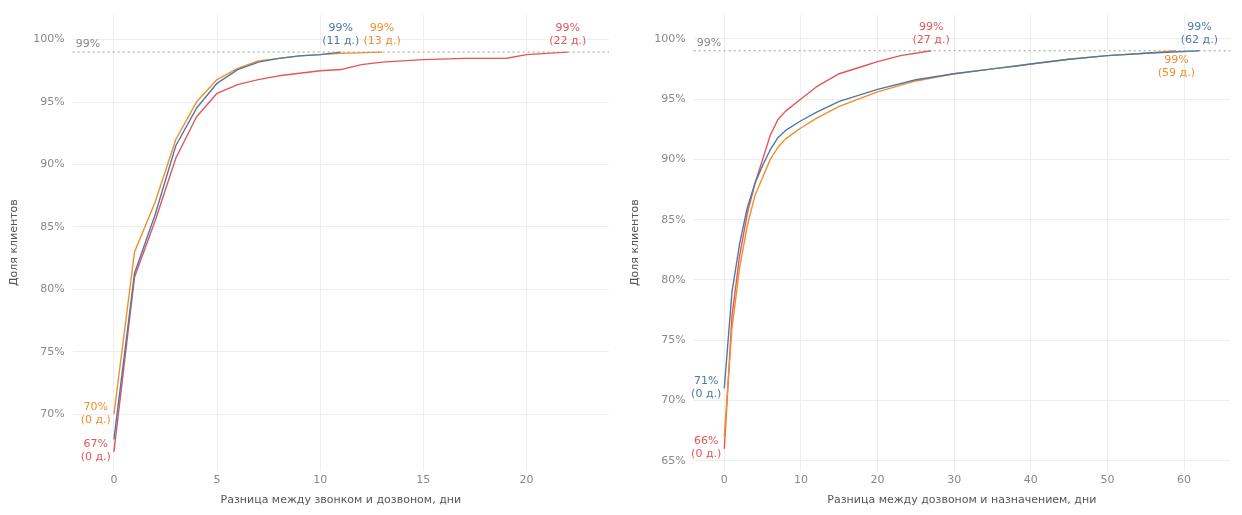 The image size is (1242, 515). I want to click on annotation: 99% (59 д.), so click(1176, 66).